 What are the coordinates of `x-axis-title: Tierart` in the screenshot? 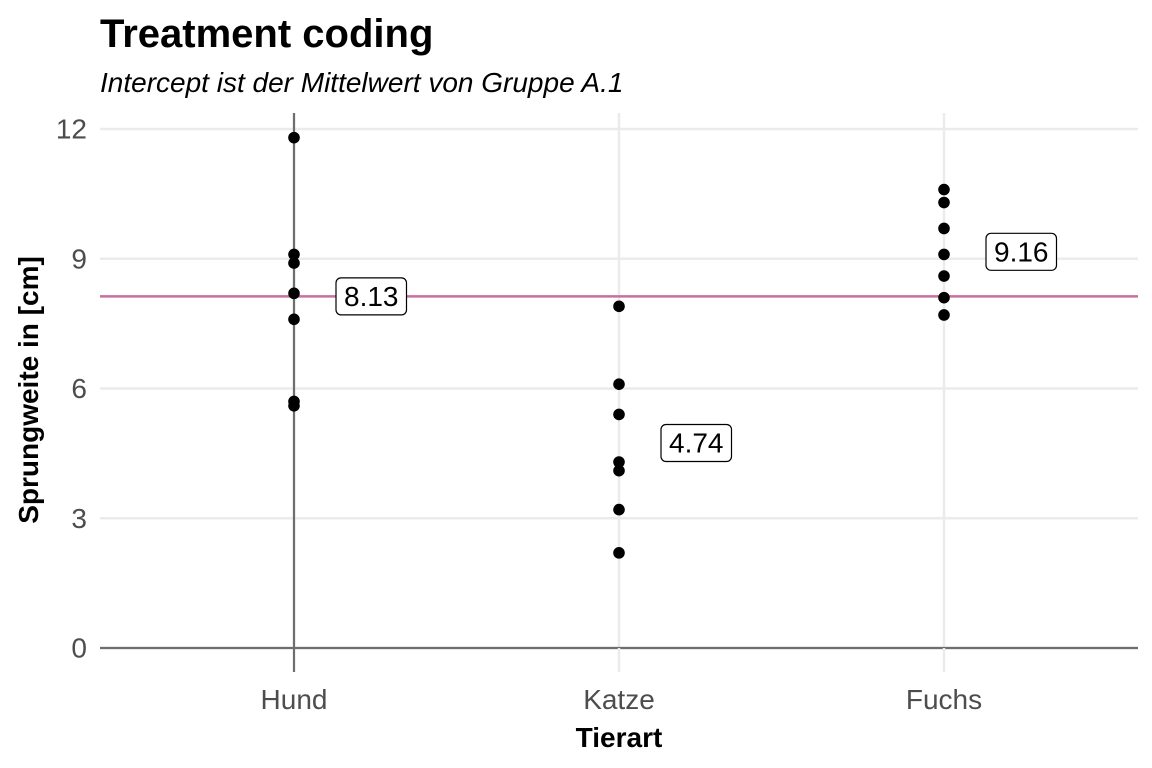 It's located at (619, 737).